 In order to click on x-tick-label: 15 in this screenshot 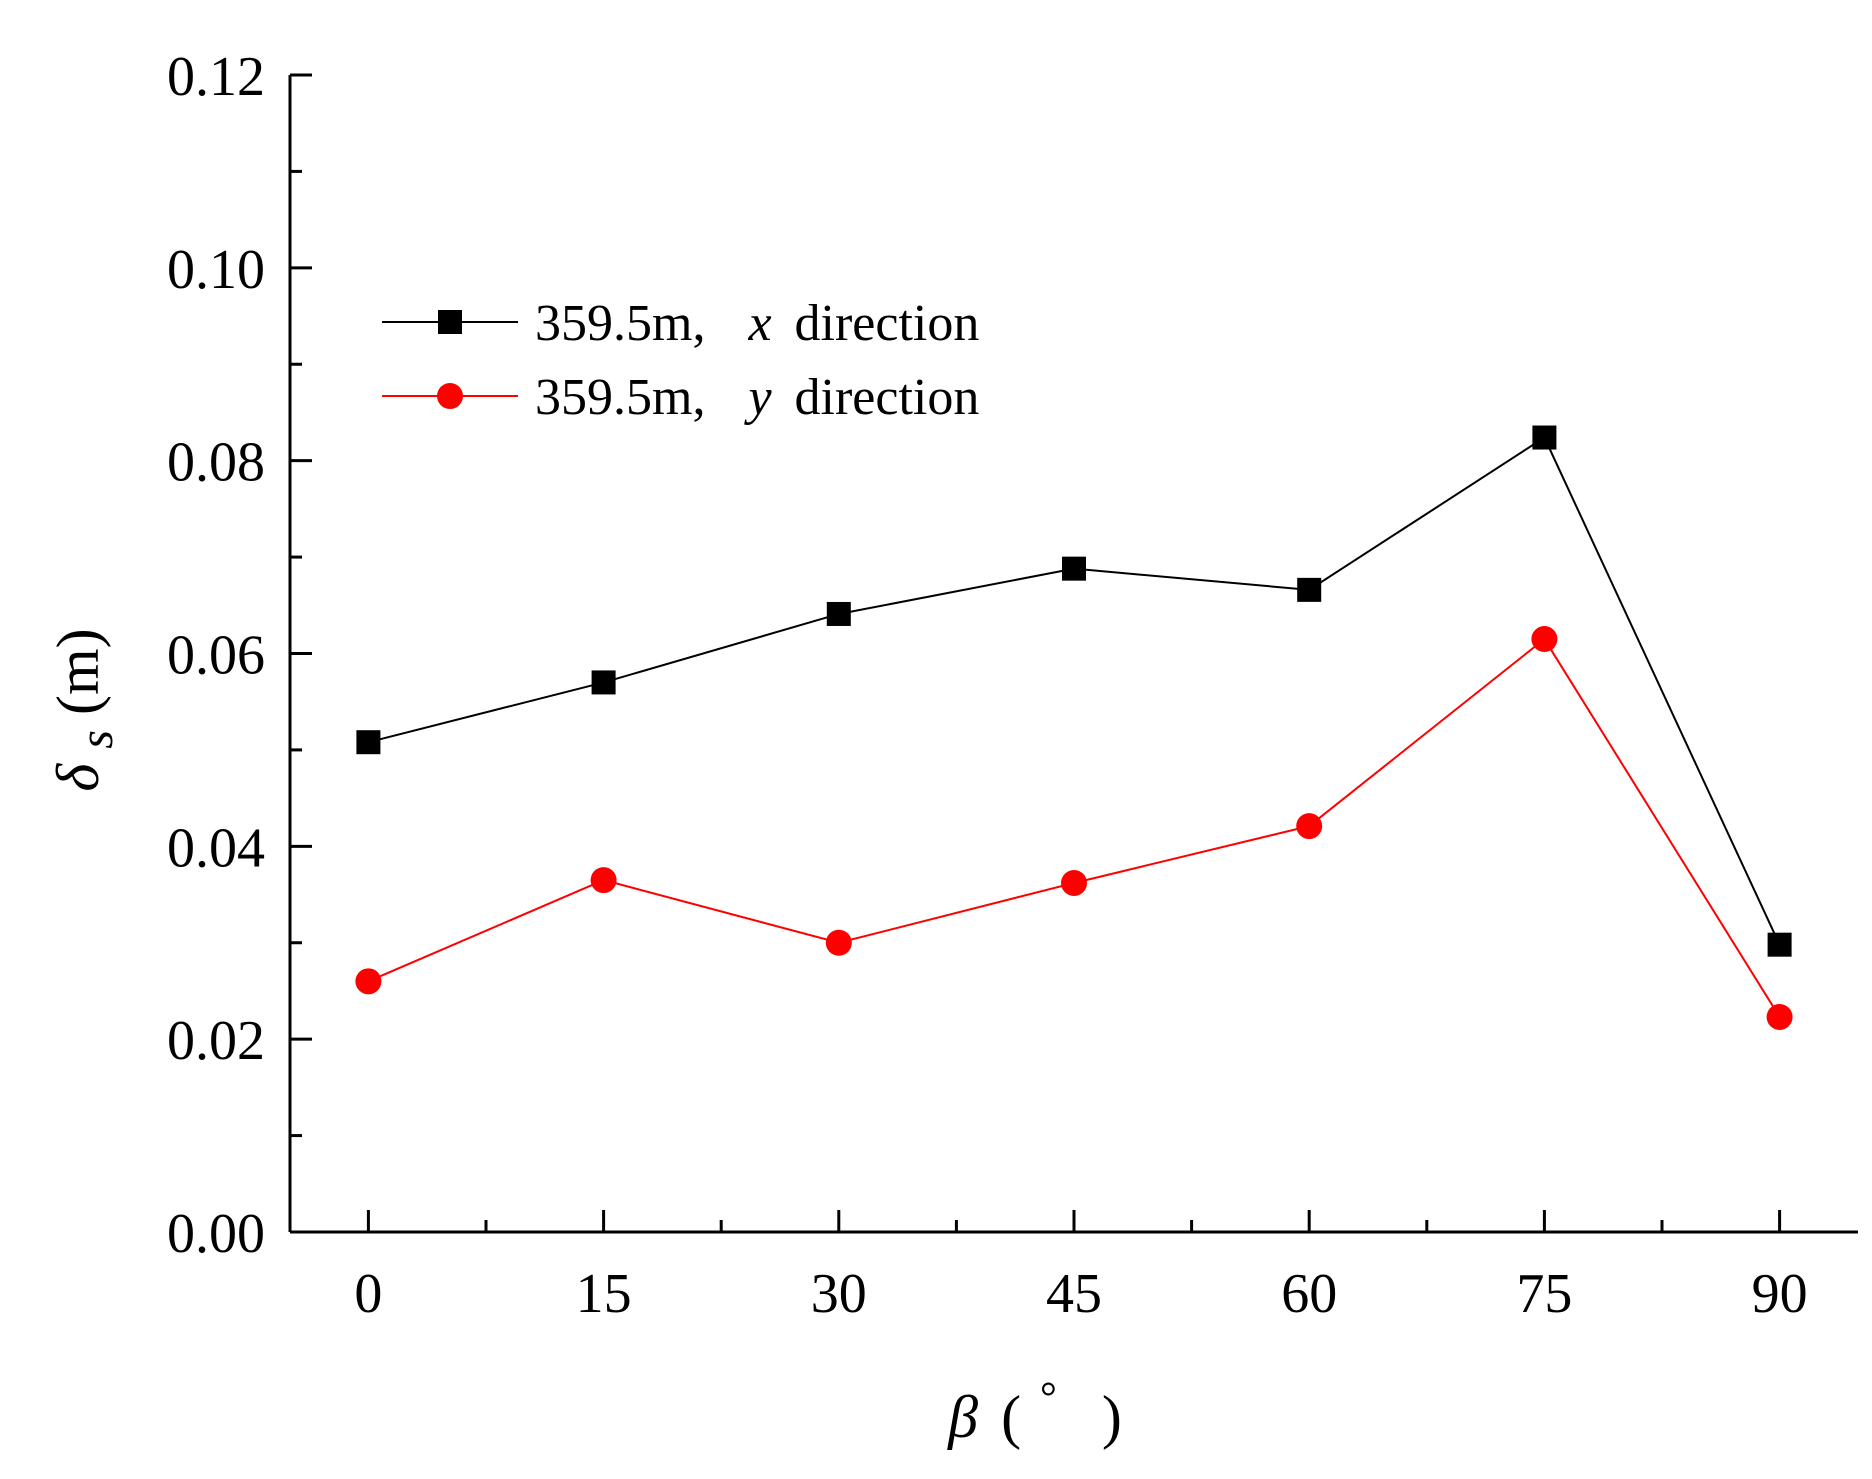, I will do `click(604, 1294)`.